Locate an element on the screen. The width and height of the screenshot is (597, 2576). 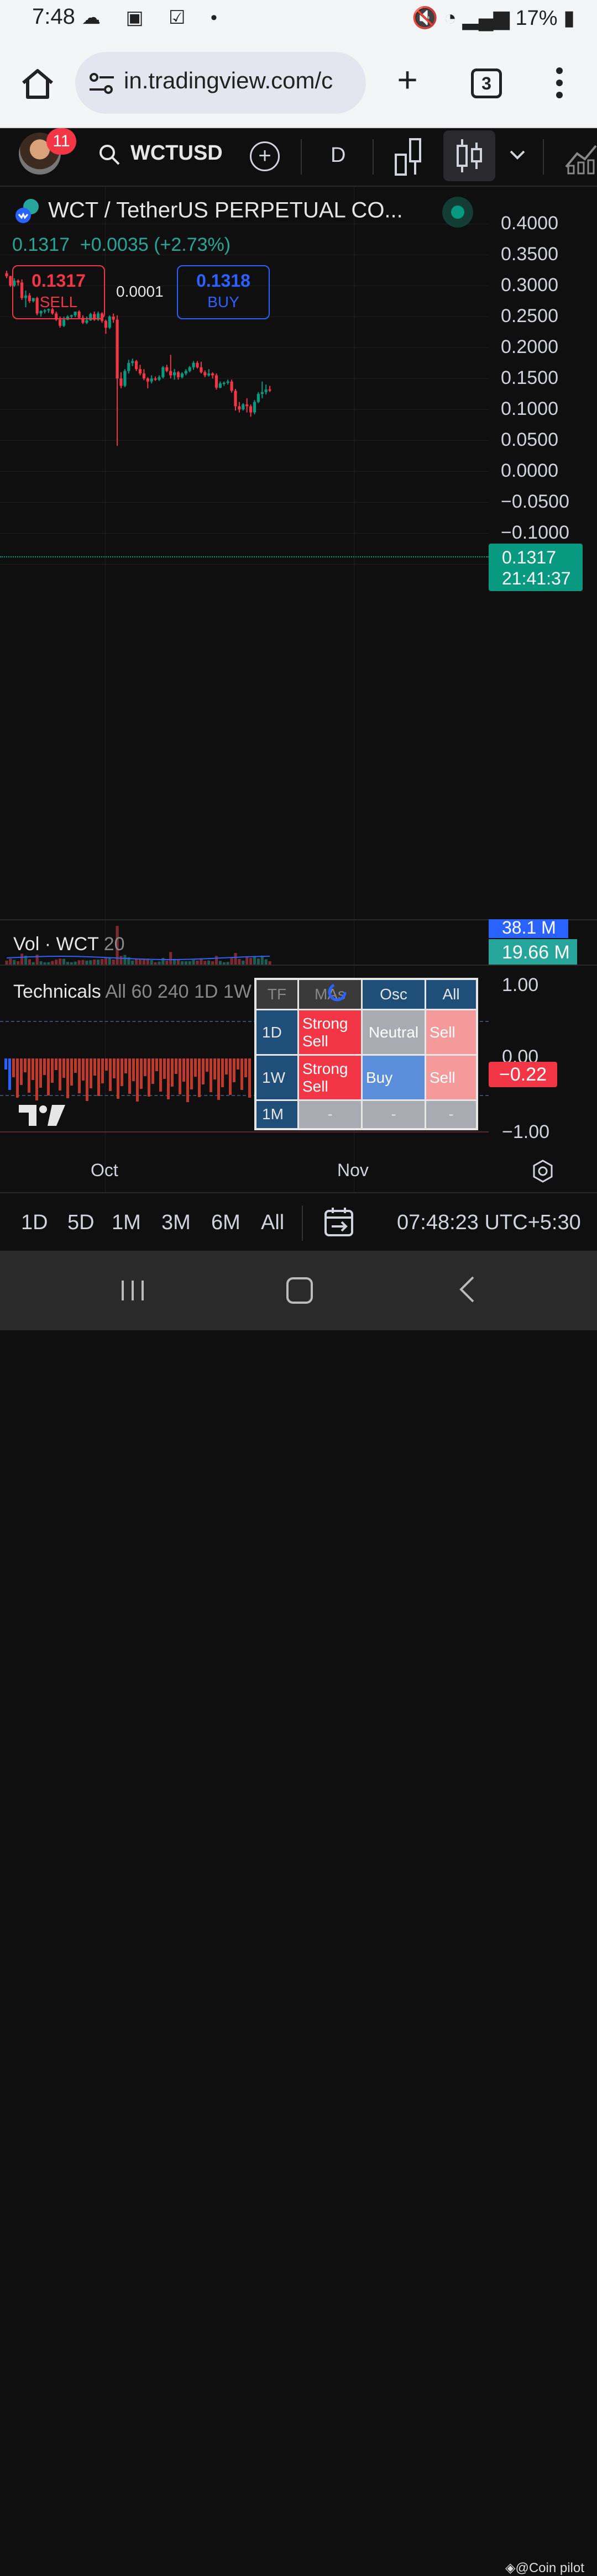
timezone-clock: 07:48:23 UTC+5:30 is located at coordinates (489, 1222).